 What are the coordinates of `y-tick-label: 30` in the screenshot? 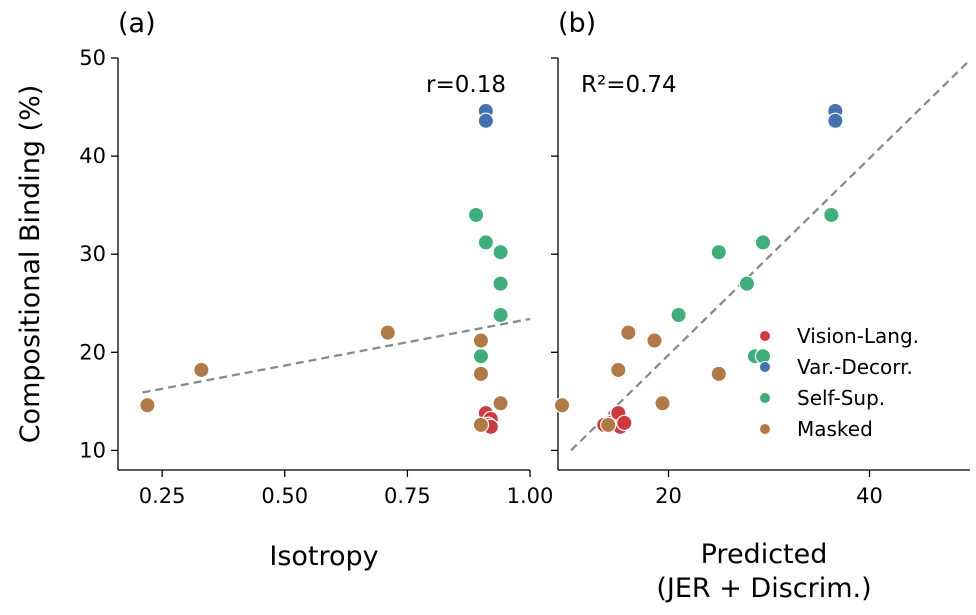 It's located at (92, 254).